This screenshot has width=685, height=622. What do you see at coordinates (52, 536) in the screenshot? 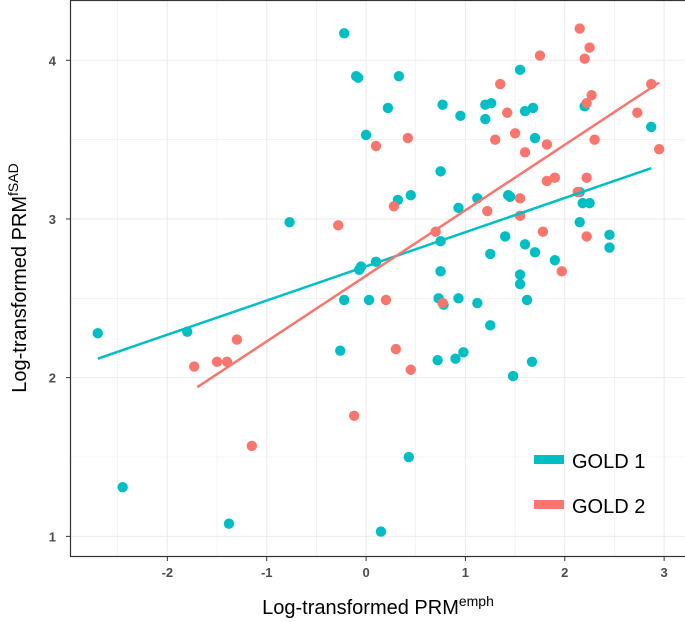
I see `y-tick-label: 1` at bounding box center [52, 536].